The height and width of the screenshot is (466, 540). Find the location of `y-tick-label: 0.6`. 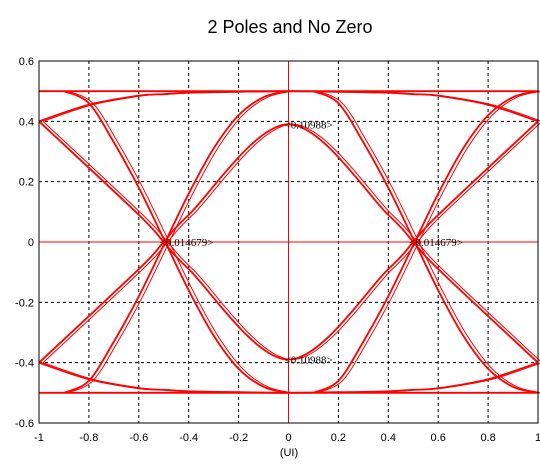

y-tick-label: 0.6 is located at coordinates (26, 62).